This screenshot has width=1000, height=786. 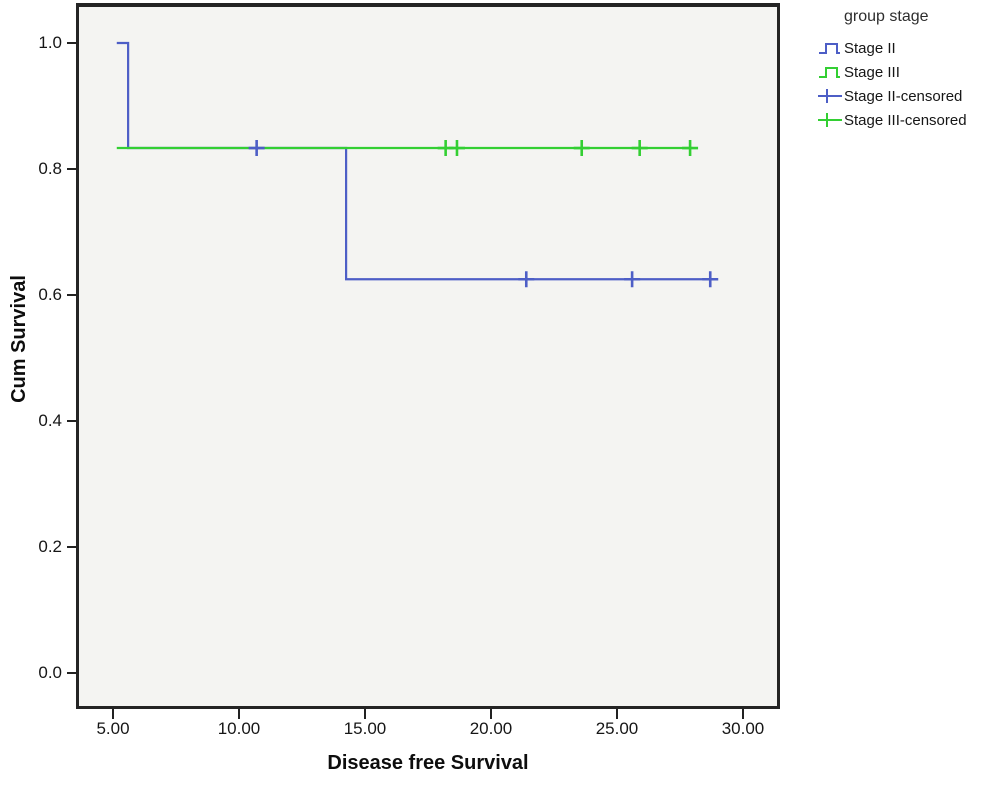 I want to click on y-tick-label: 0.6, so click(x=50, y=294).